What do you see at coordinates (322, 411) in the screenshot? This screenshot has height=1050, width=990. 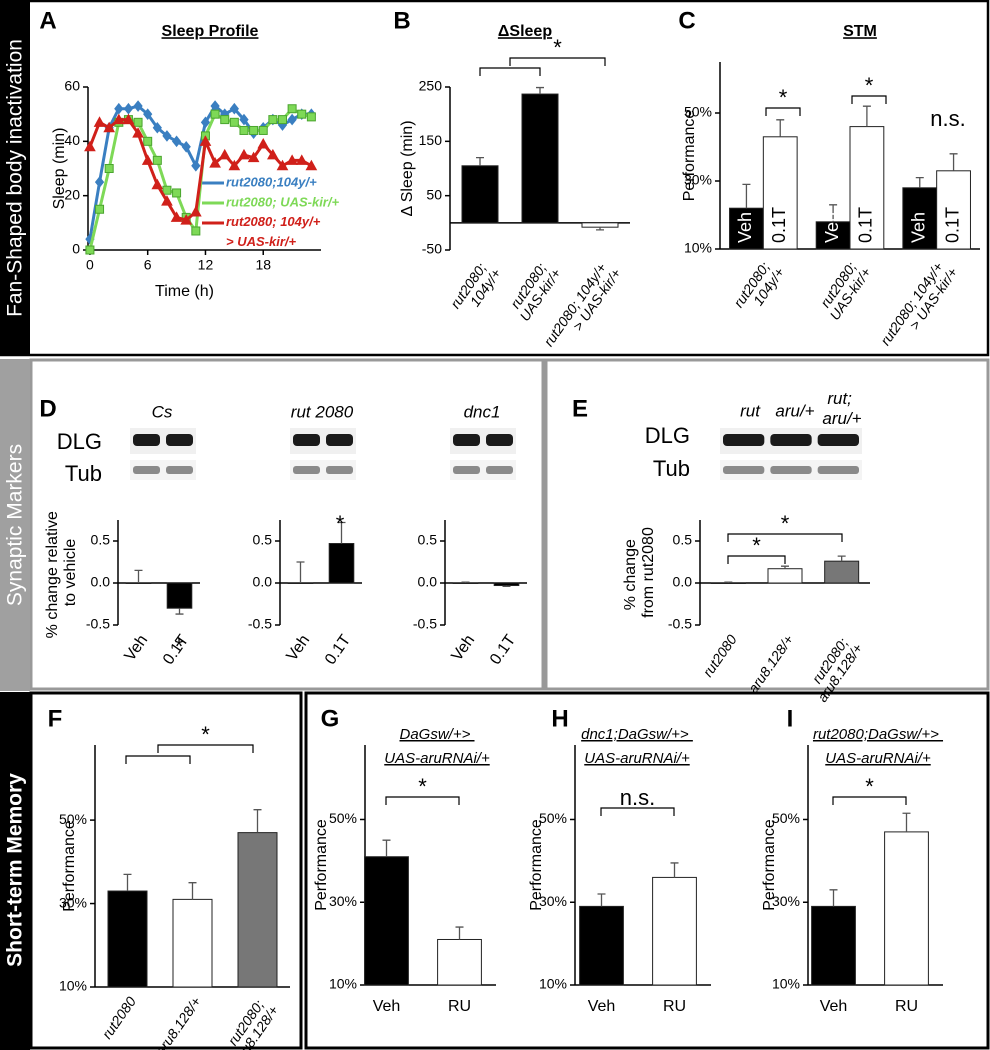 I see `chart-title: rut 2080` at bounding box center [322, 411].